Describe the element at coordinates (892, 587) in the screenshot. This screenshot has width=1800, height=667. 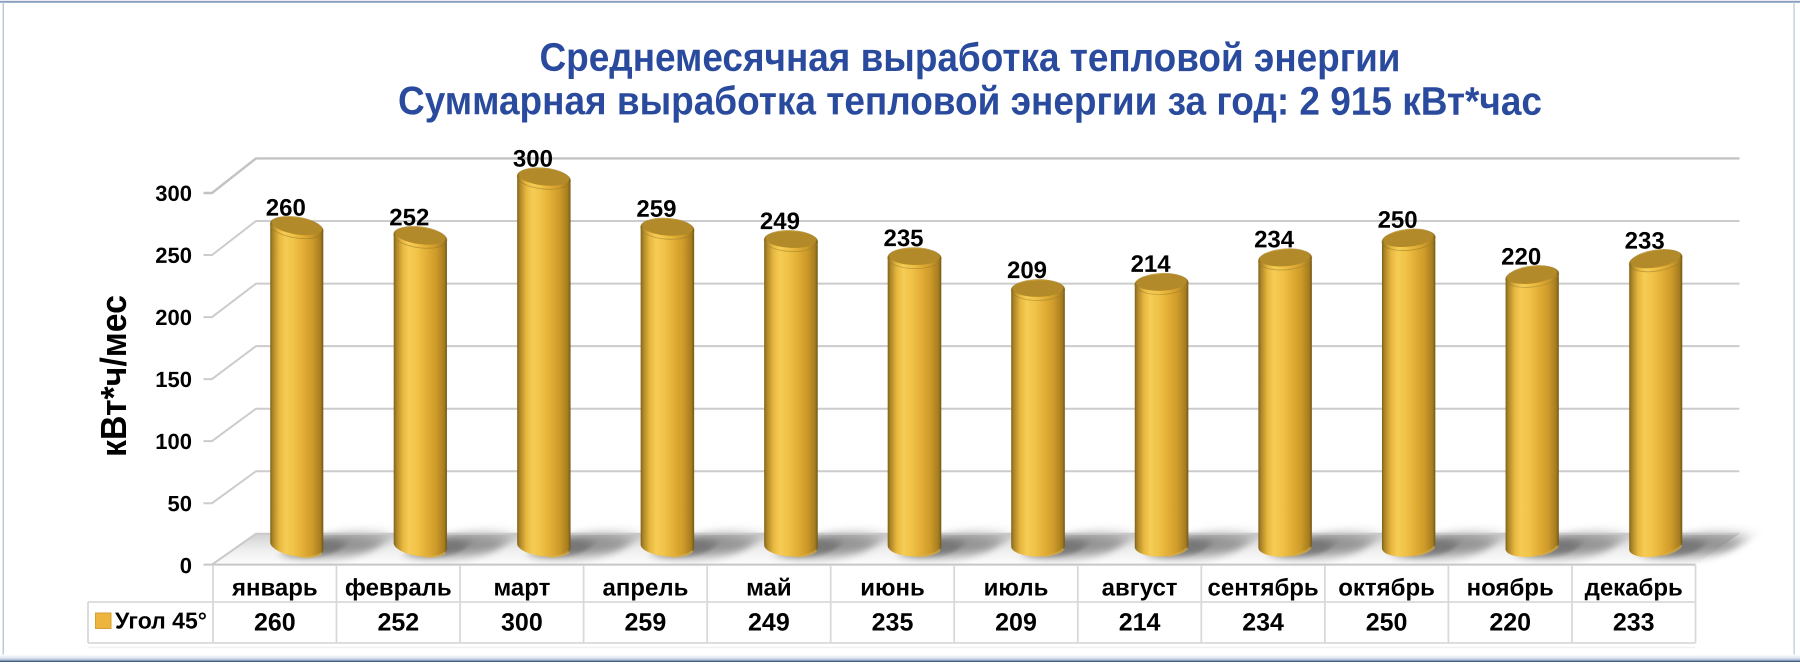
I see `svg-text: июнь` at that location.